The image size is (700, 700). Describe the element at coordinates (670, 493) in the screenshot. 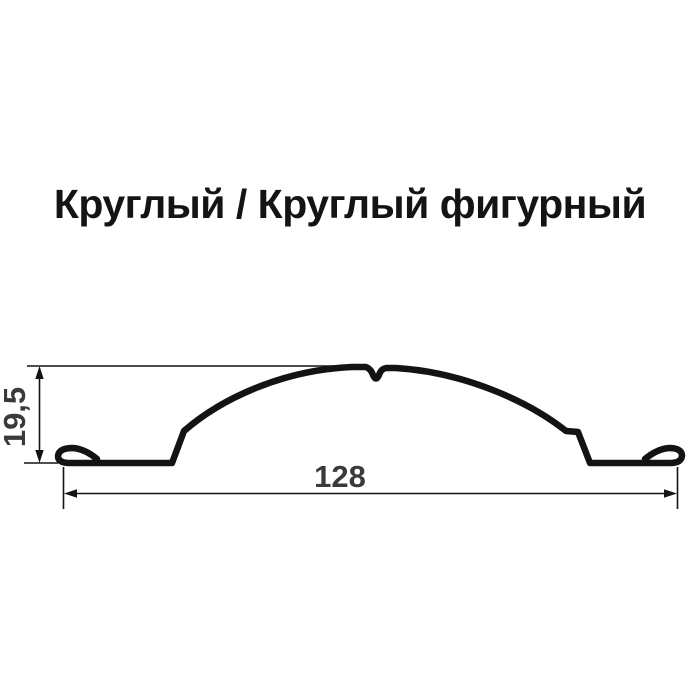

I see `arrow-right-icon` at that location.